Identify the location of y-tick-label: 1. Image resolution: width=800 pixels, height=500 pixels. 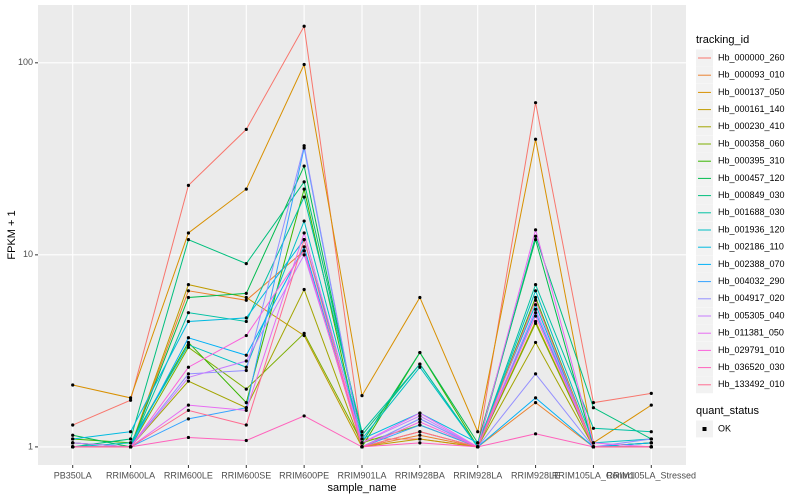
(30, 446).